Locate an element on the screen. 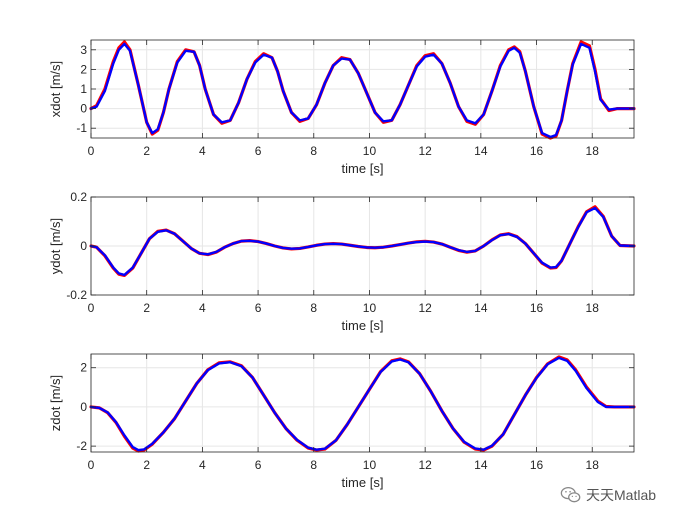 This screenshot has width=700, height=525. watermark: 天天Matlab is located at coordinates (608, 495).